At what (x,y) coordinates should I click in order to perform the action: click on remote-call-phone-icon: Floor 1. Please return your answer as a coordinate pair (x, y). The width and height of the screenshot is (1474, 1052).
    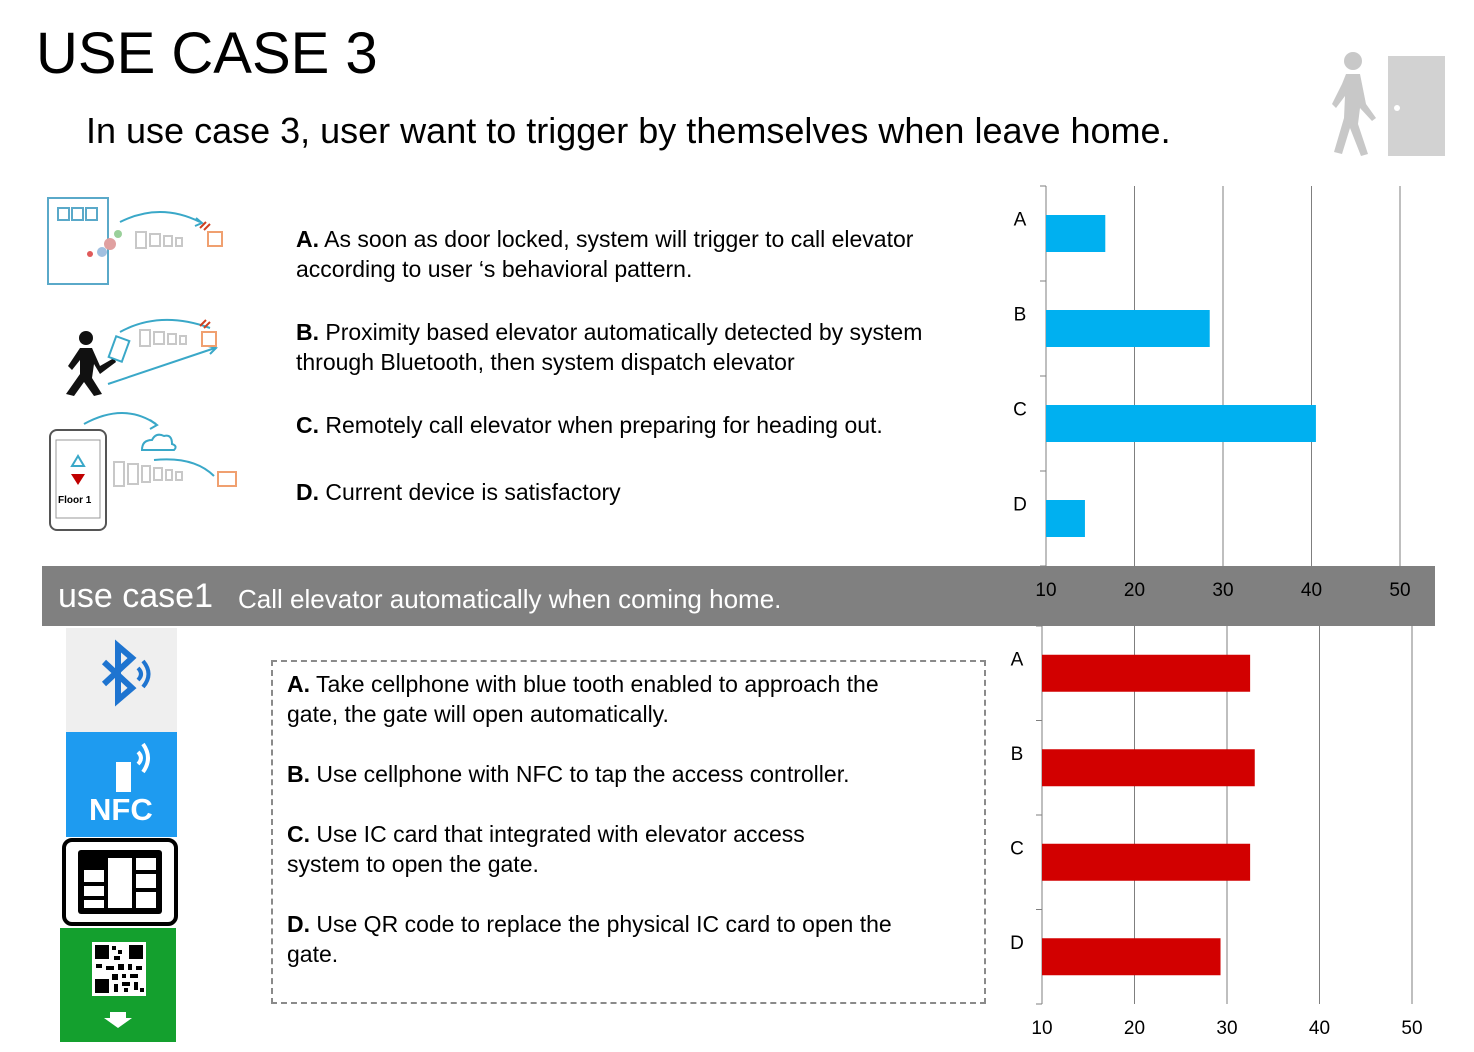
    Looking at the image, I should click on (144, 469).